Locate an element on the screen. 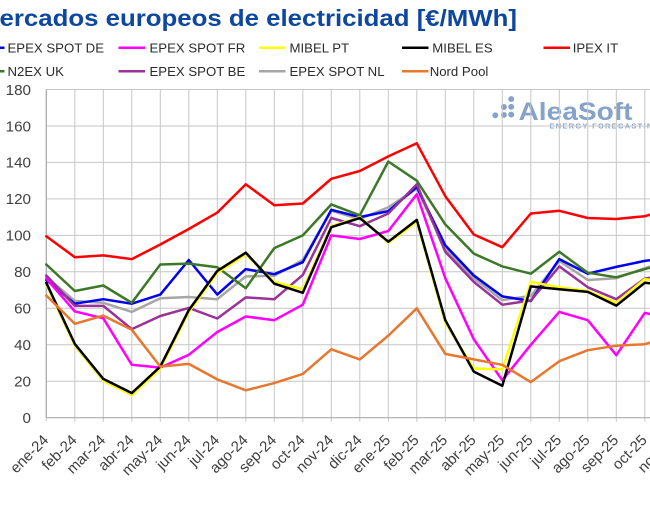 The image size is (650, 506). svg-text: 140 is located at coordinates (18, 163).